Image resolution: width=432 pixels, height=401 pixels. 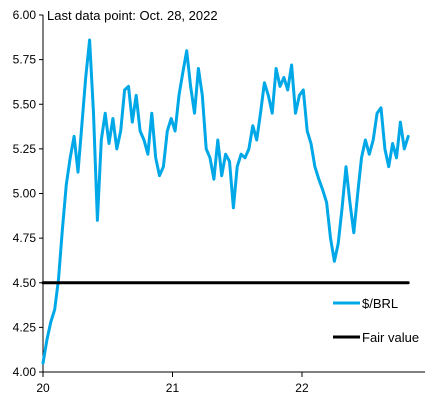 I want to click on y-tick-label: 5.75, so click(x=25, y=60).